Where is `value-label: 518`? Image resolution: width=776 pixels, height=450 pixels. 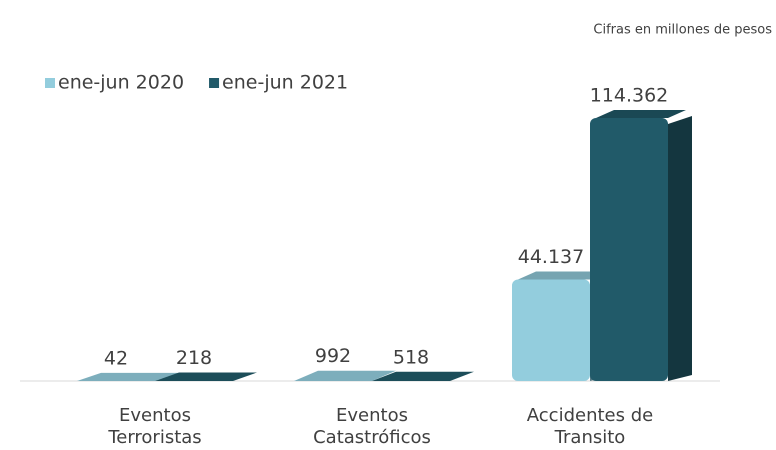
value-label: 518 is located at coordinates (411, 357).